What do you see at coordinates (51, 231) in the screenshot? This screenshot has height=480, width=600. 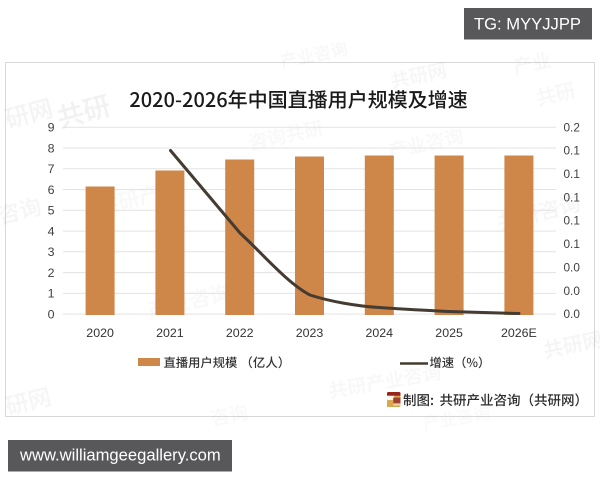 I see `svg-text: 4` at bounding box center [51, 231].